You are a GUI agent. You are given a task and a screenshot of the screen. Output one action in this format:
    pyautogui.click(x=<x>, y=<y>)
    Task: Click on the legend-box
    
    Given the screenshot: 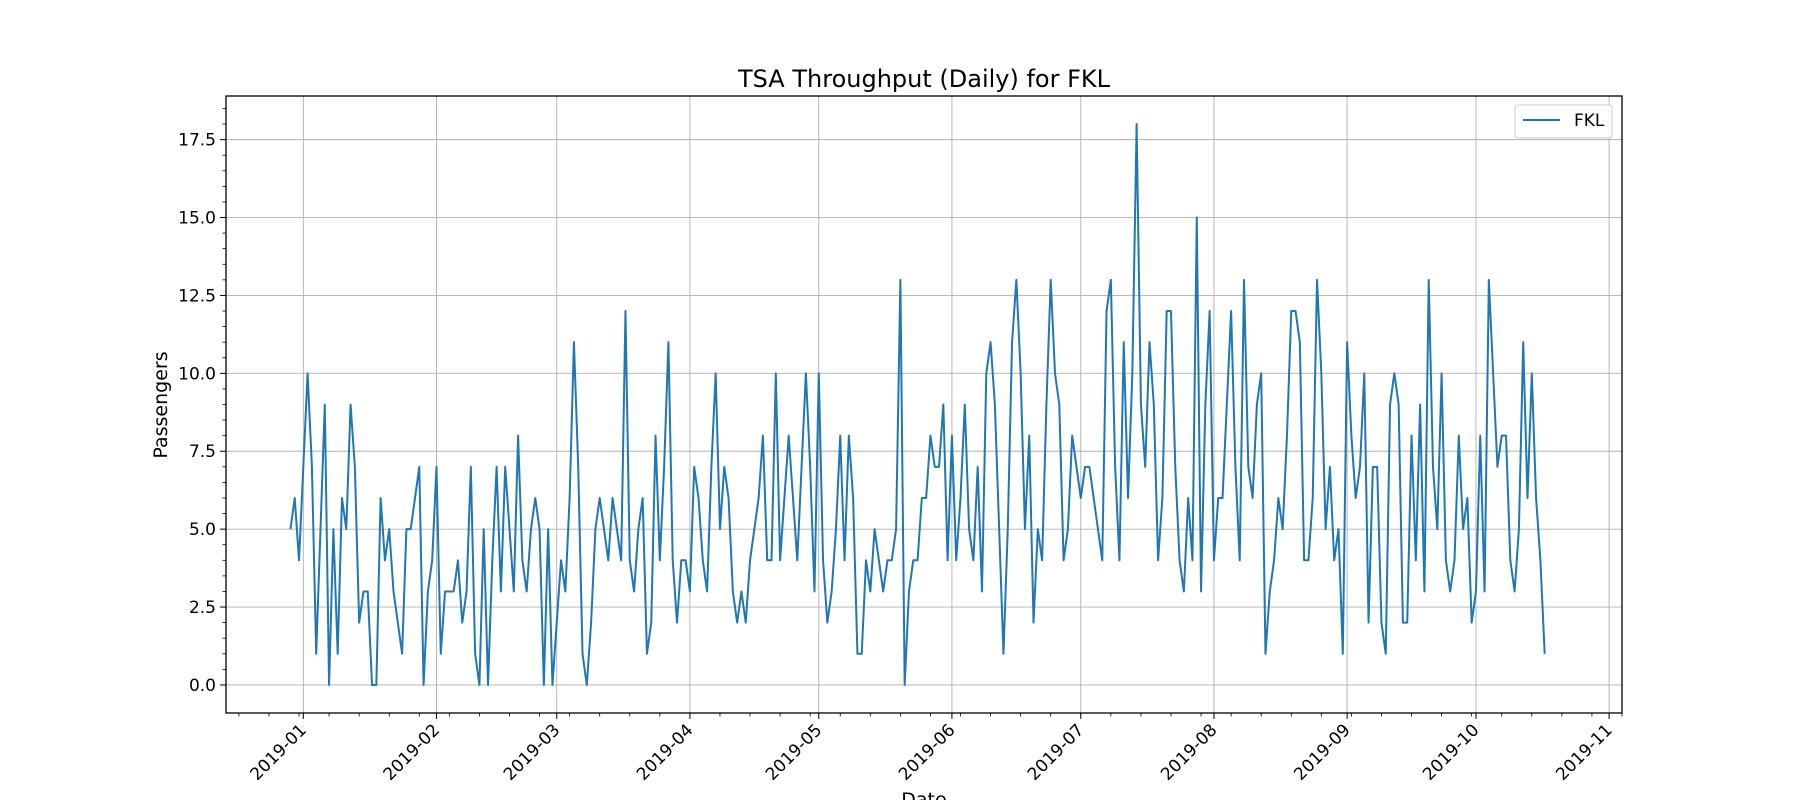 What is the action you would take?
    pyautogui.click(x=1563, y=121)
    